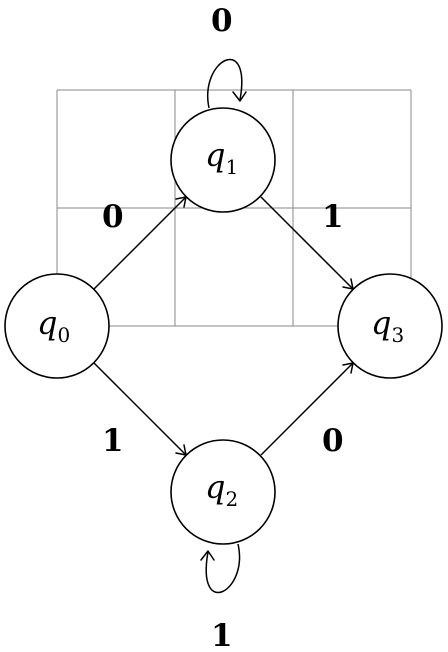  I want to click on state-label: q2, so click(221, 489).